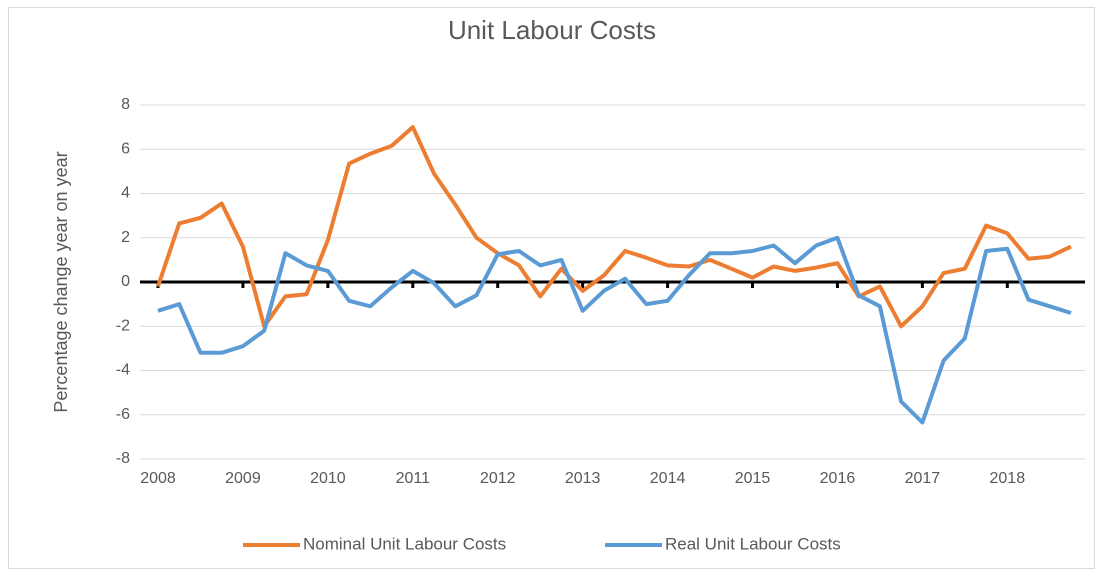 The width and height of the screenshot is (1104, 577). Describe the element at coordinates (243, 478) in the screenshot. I see `x-tick-label: 2009` at that location.